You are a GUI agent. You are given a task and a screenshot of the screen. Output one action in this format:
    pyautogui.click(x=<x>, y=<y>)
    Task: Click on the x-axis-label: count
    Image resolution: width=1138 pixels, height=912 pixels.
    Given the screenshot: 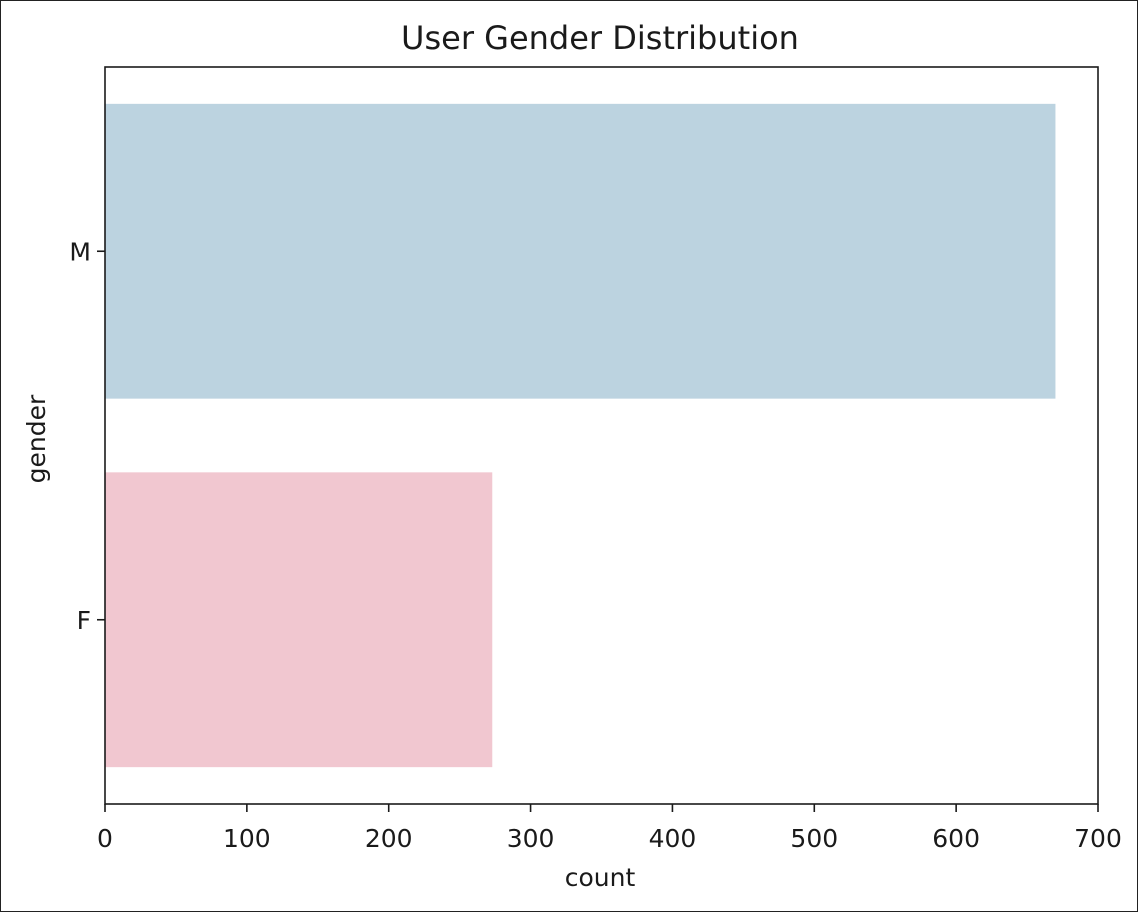 What is the action you would take?
    pyautogui.click(x=600, y=877)
    